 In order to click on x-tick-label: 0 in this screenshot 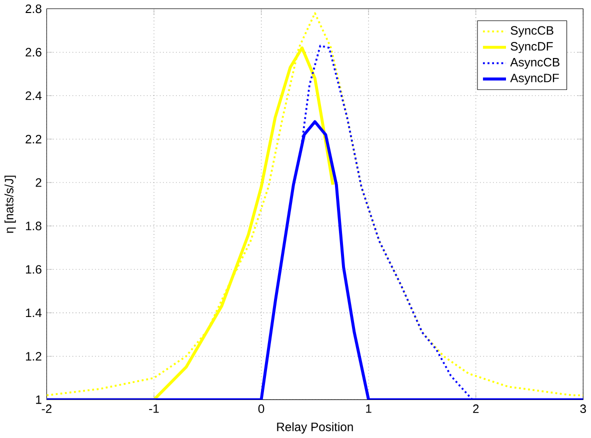, I will do `click(261, 408)`.